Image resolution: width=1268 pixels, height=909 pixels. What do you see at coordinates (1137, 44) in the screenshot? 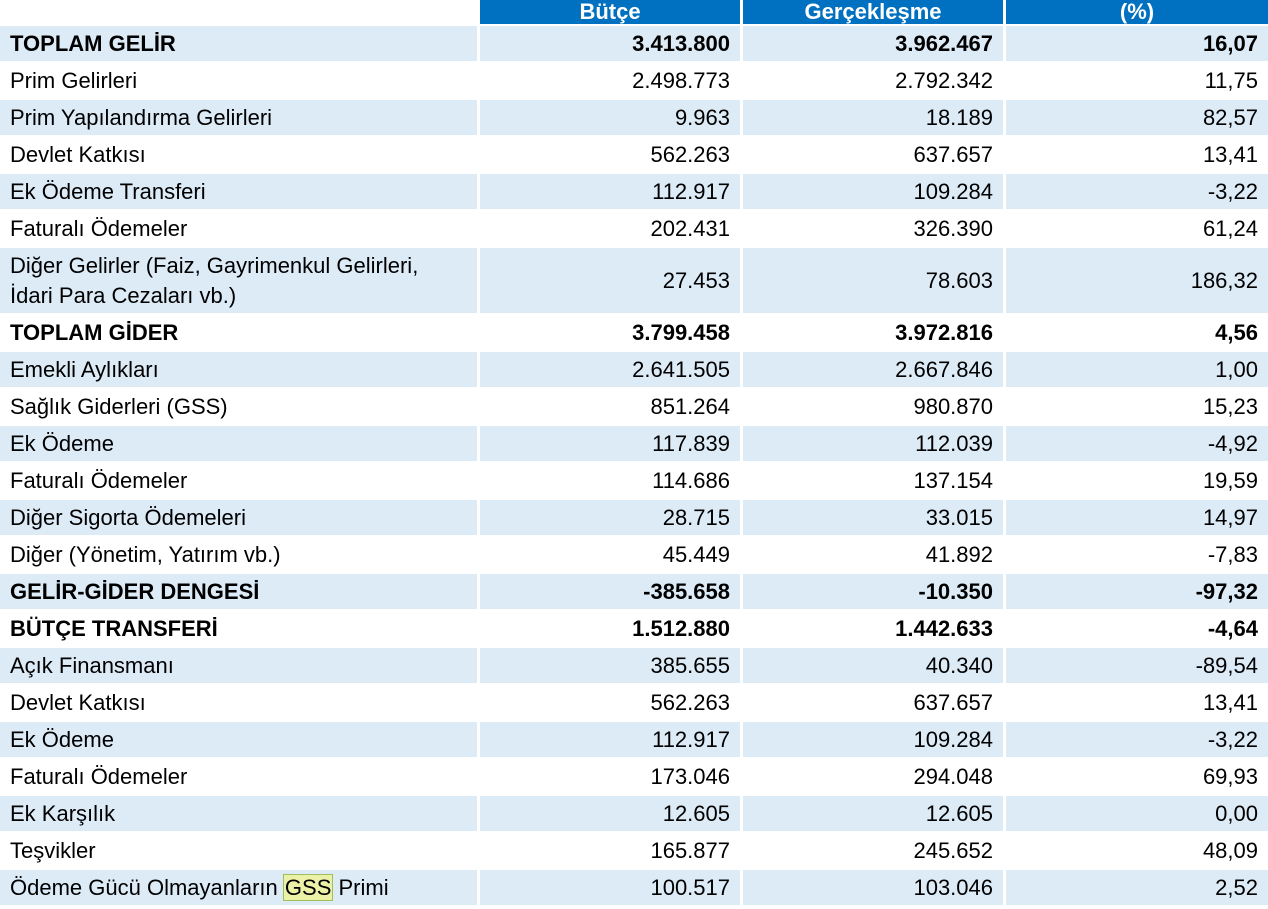
I see `percent-value: 16,07` at bounding box center [1137, 44].